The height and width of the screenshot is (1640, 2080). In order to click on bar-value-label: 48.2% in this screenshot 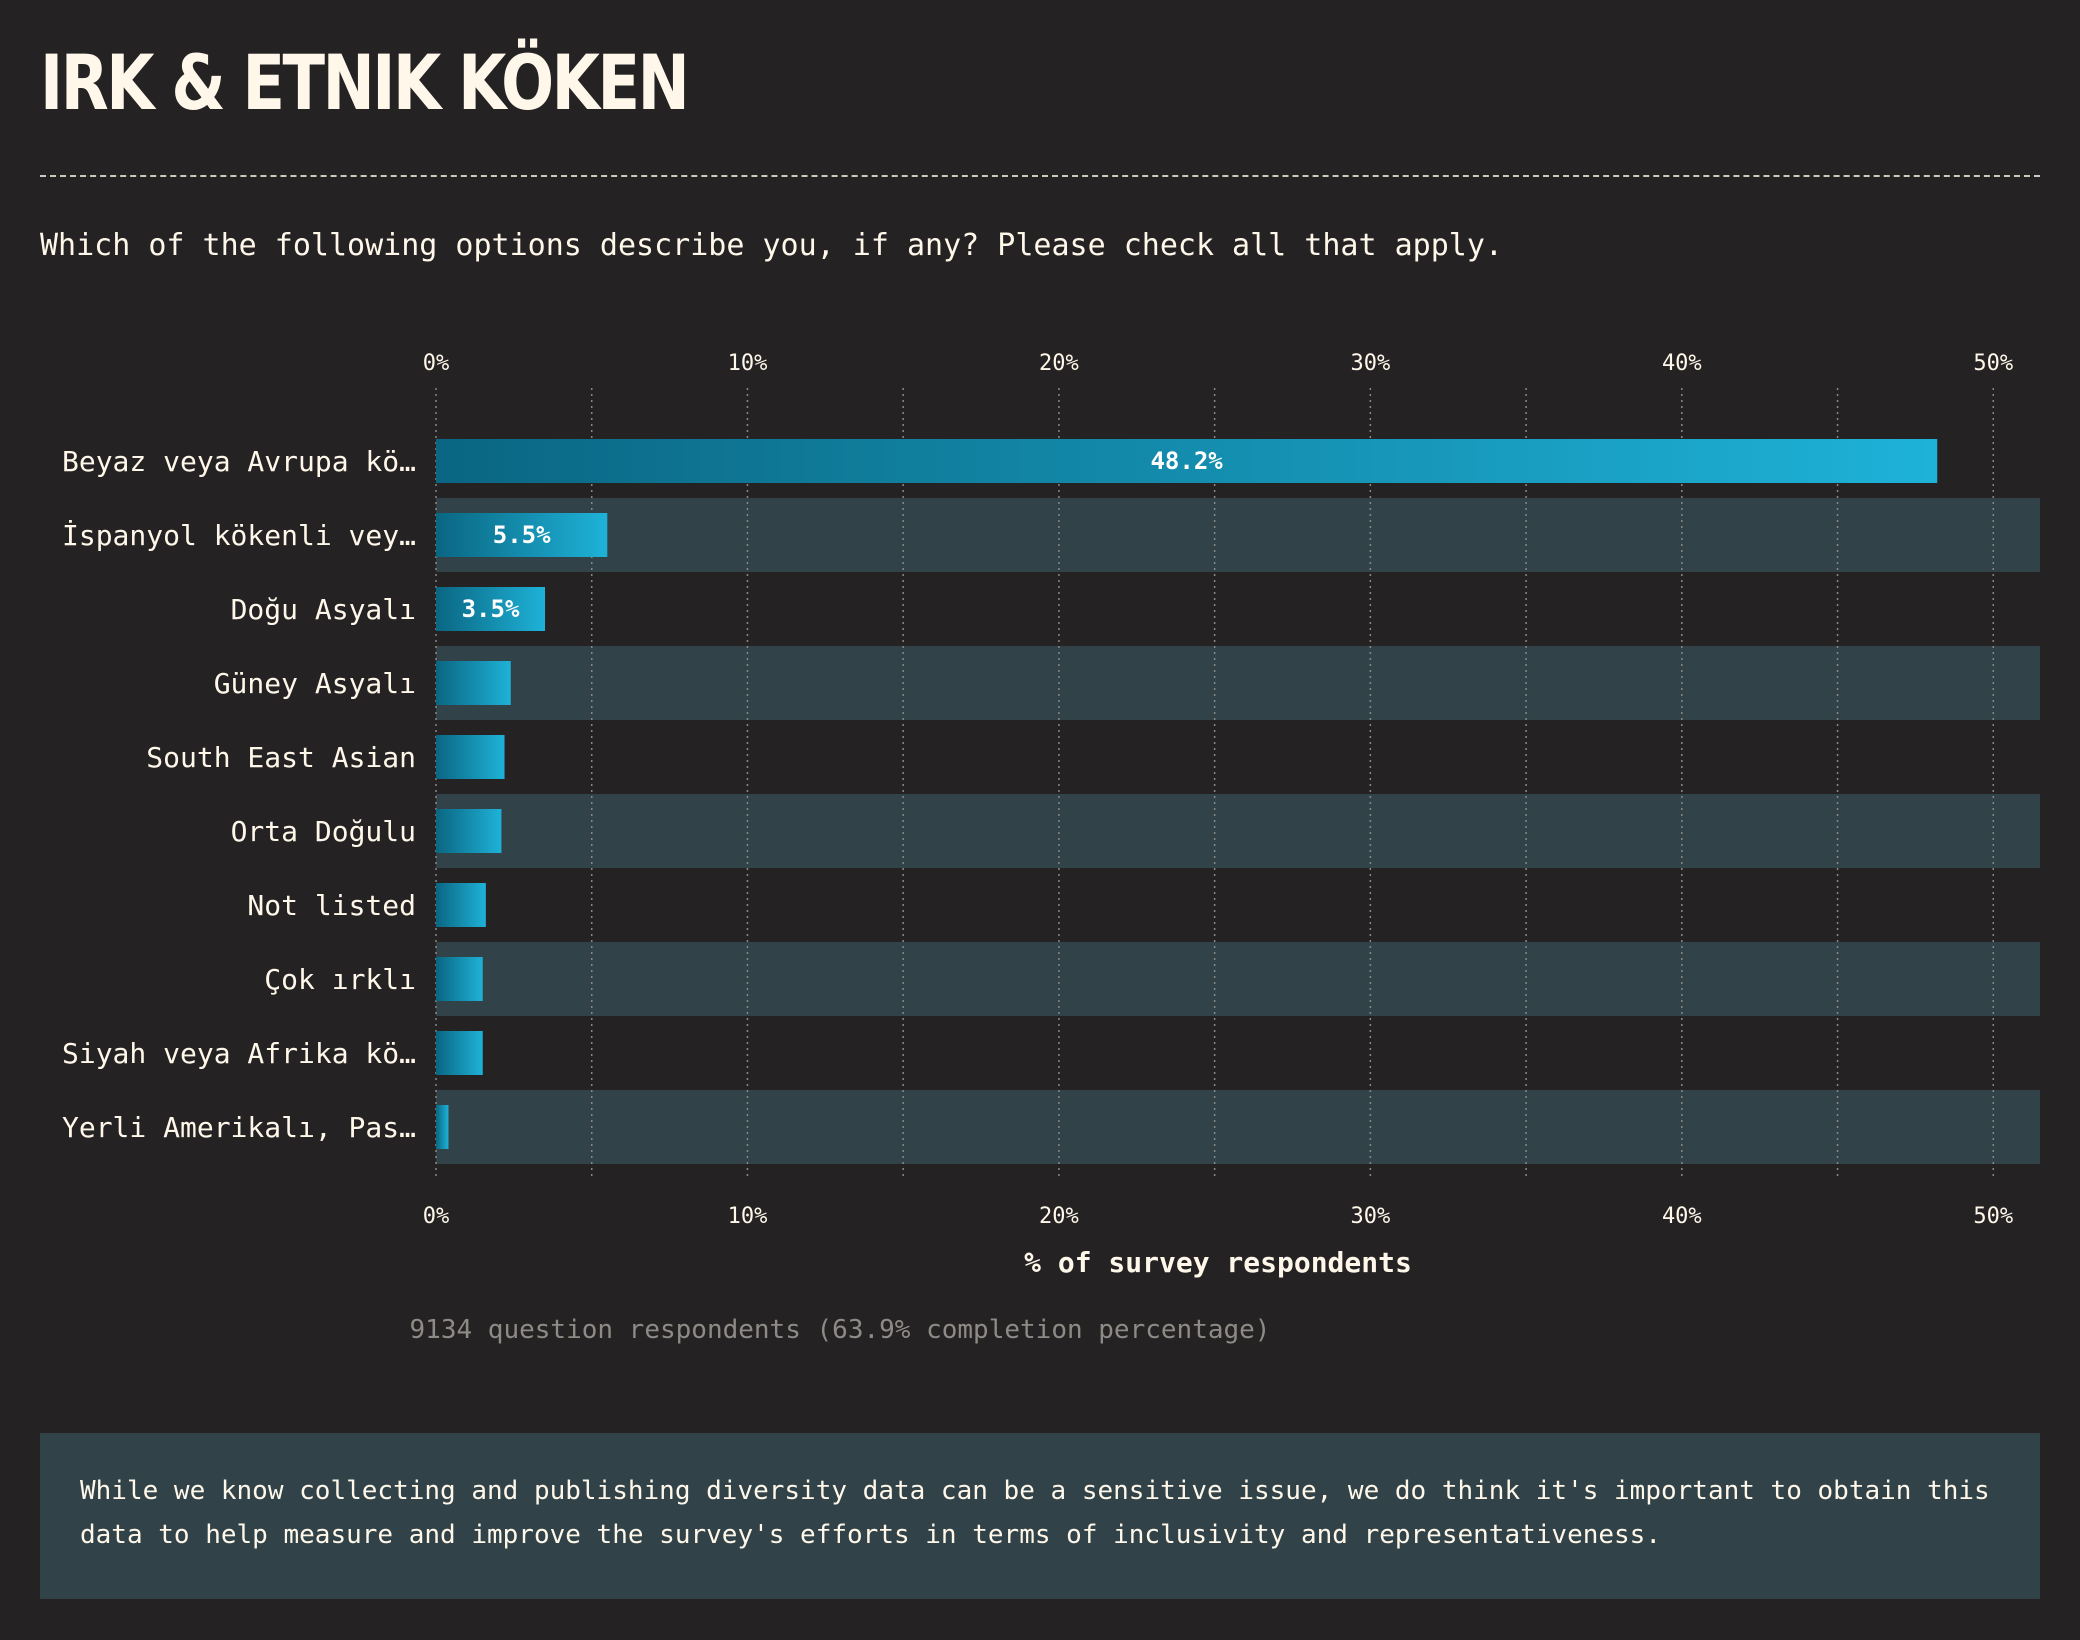, I will do `click(1186, 461)`.